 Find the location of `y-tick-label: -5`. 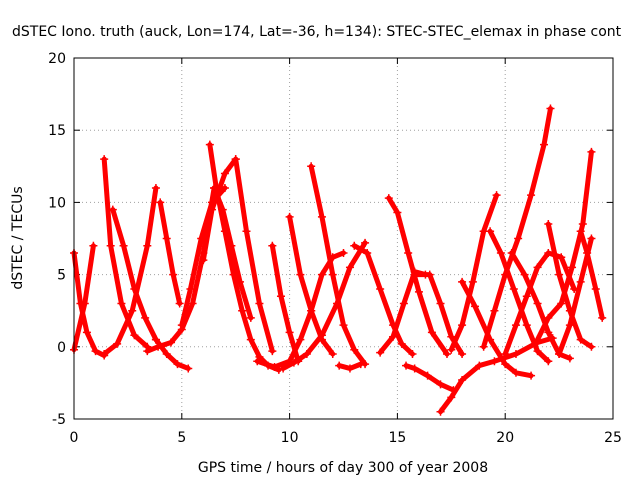

y-tick-label: -5 is located at coordinates (59, 420).